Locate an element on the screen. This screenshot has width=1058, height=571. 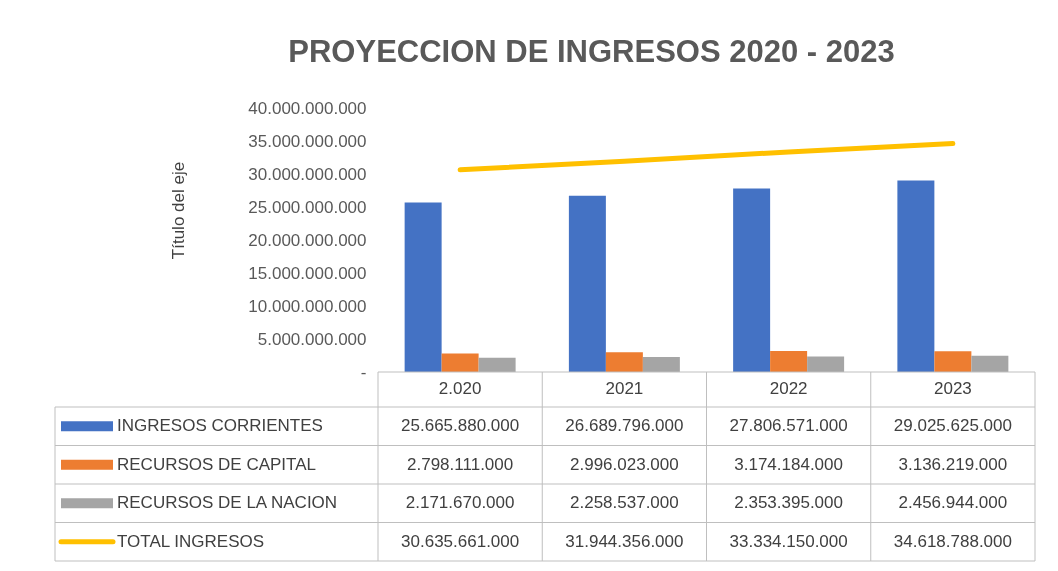
data-label: 33.334.150.000 is located at coordinates (788, 541).